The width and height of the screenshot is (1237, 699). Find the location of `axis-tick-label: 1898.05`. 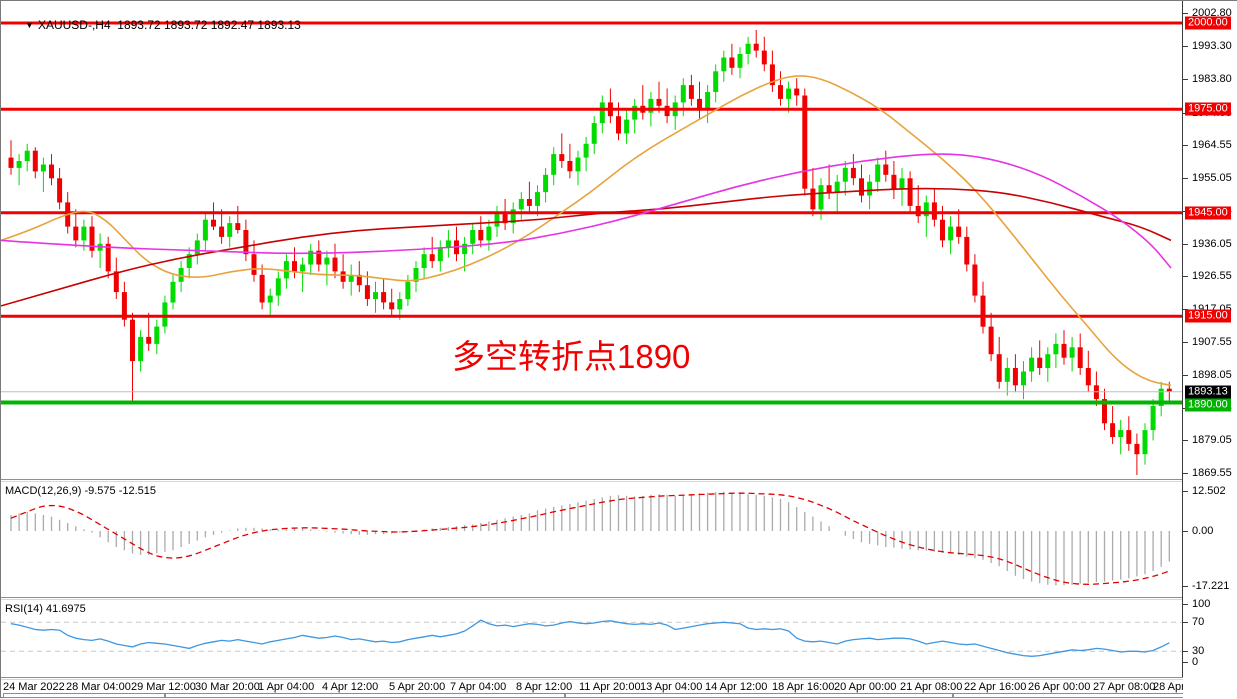

axis-tick-label: 1898.05 is located at coordinates (1212, 374).